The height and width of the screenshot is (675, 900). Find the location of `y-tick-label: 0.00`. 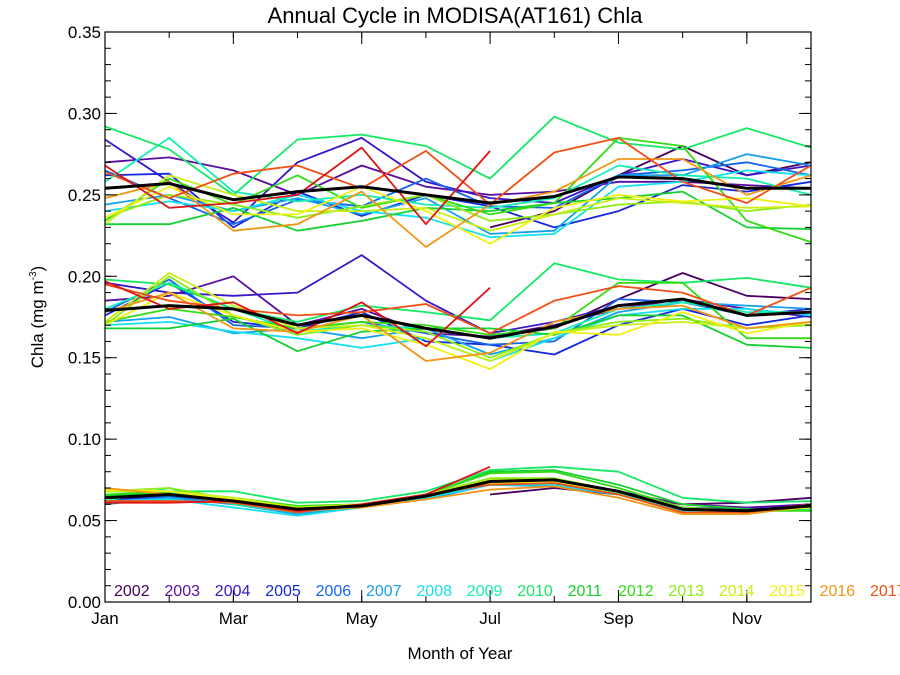

y-tick-label: 0.00 is located at coordinates (84, 602).